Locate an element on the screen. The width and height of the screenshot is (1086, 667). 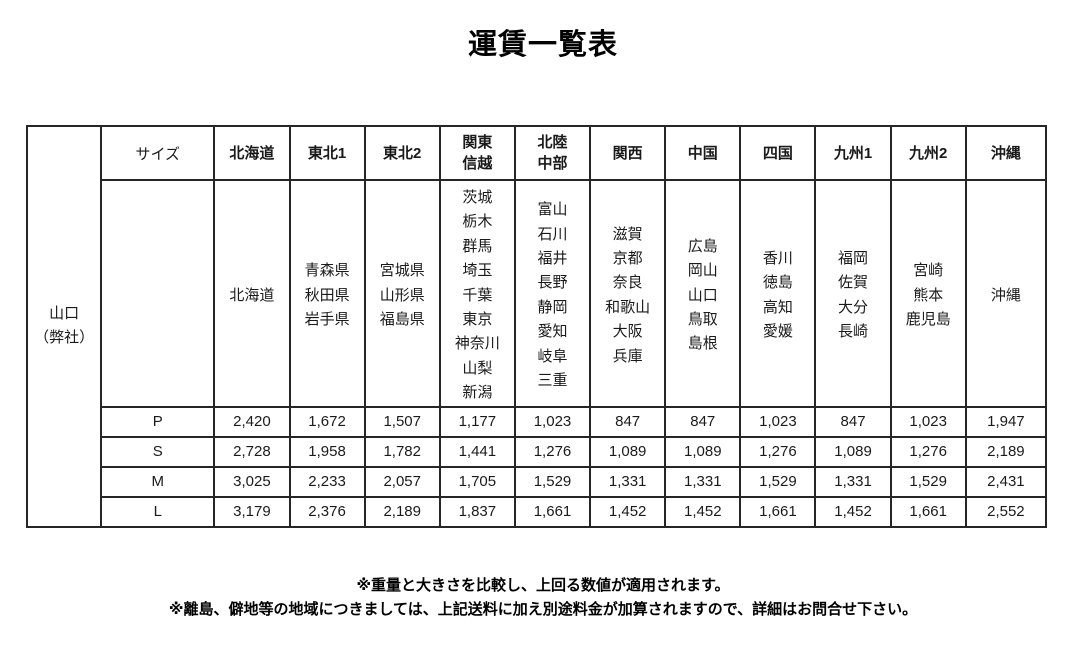
prefecture-name: 茨城 is located at coordinates (477, 197).